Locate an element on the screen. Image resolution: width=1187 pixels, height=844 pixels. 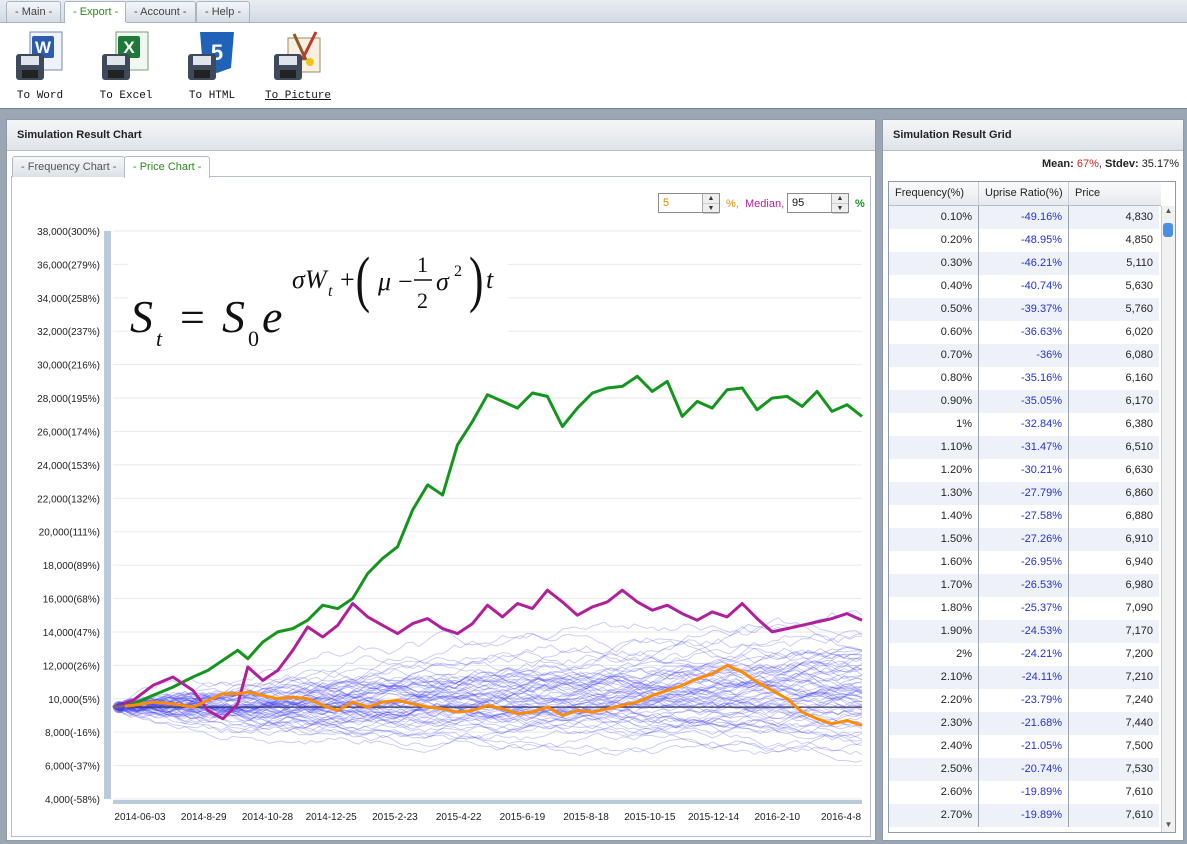
high-stepper-buttons: ▲ ▼ is located at coordinates (839, 204).